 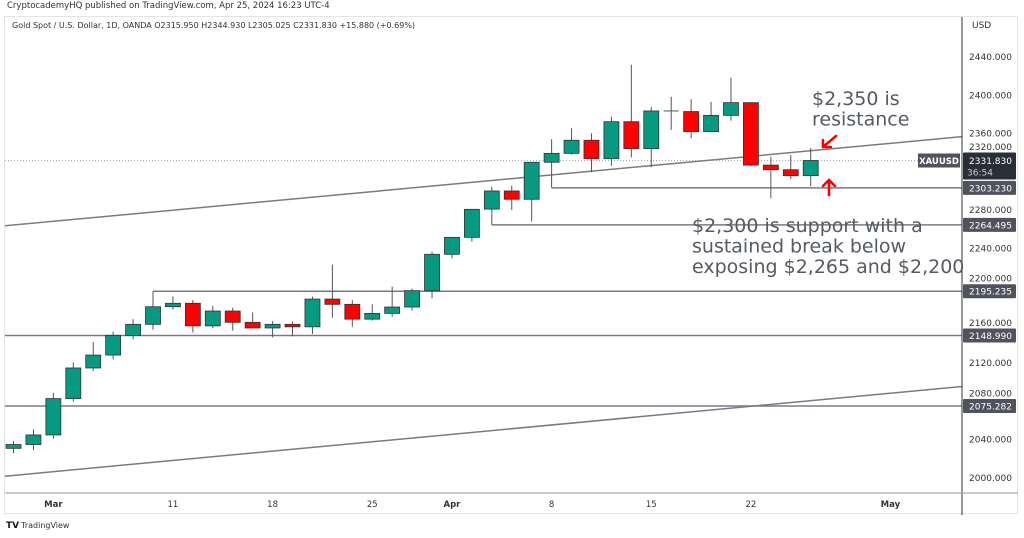 What do you see at coordinates (990, 280) in the screenshot?
I see `y-tick-label: 2200.000` at bounding box center [990, 280].